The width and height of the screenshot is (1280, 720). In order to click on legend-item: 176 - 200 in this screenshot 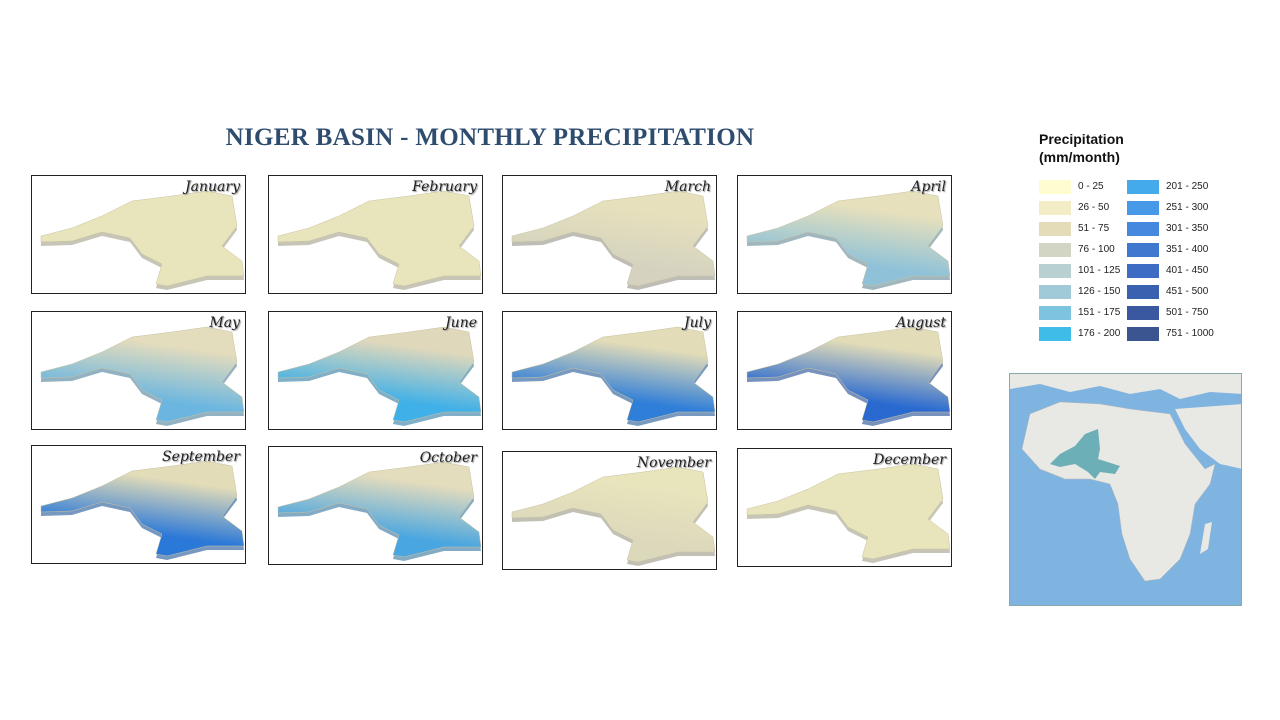, I will do `click(1083, 333)`.